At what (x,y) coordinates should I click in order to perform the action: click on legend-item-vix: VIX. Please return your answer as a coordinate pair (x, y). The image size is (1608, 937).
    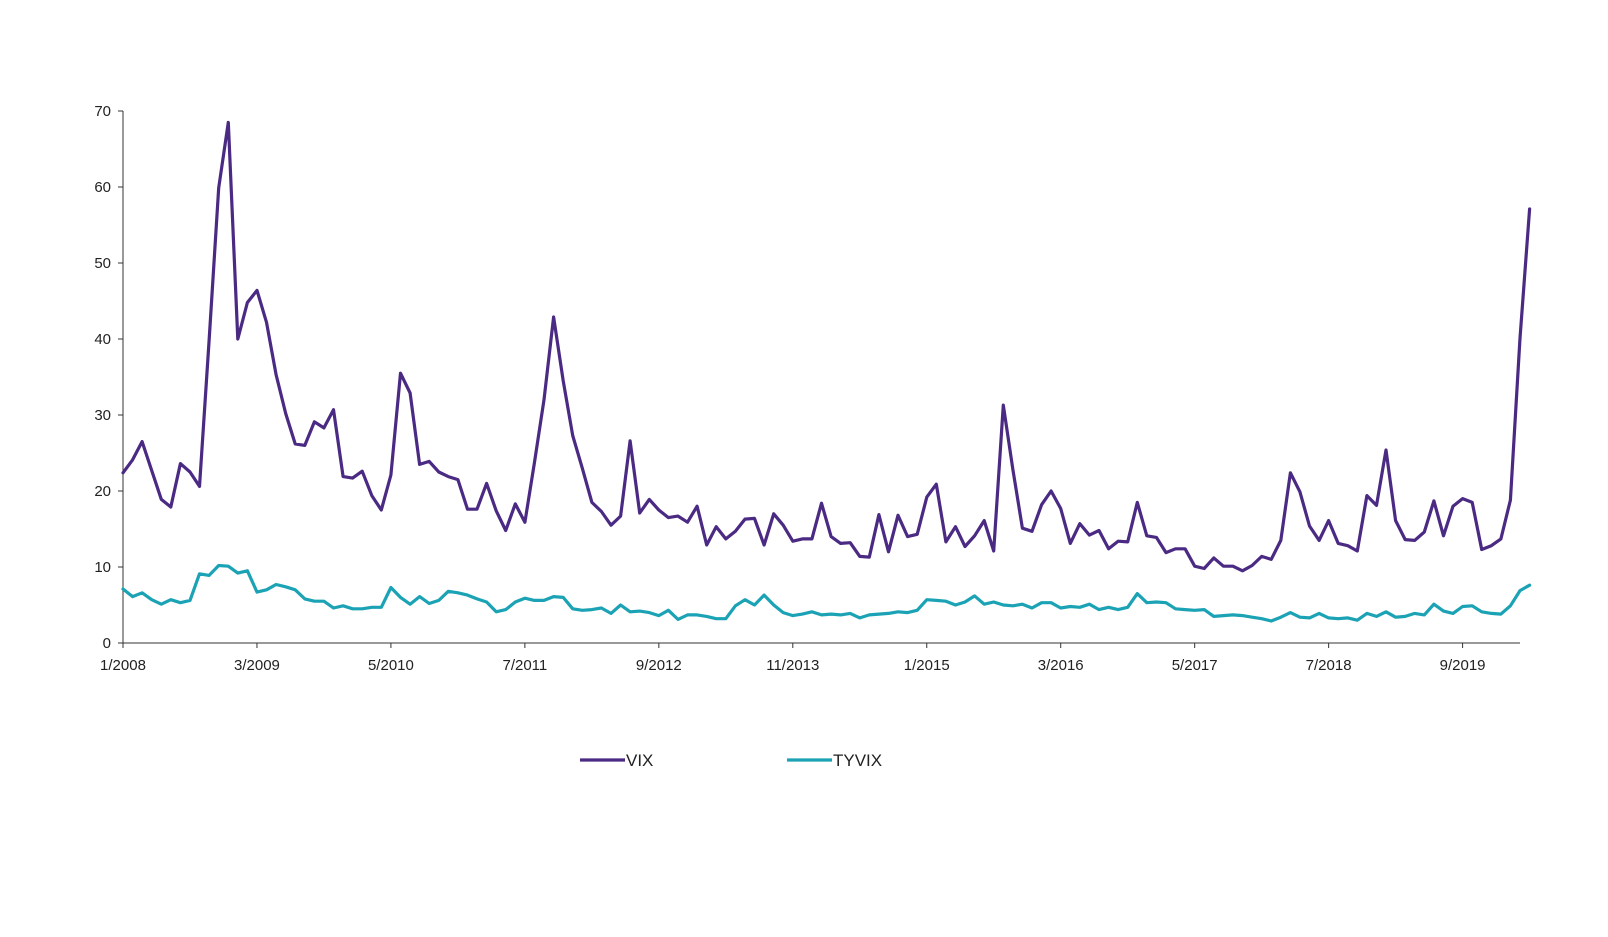
    Looking at the image, I should click on (616, 760).